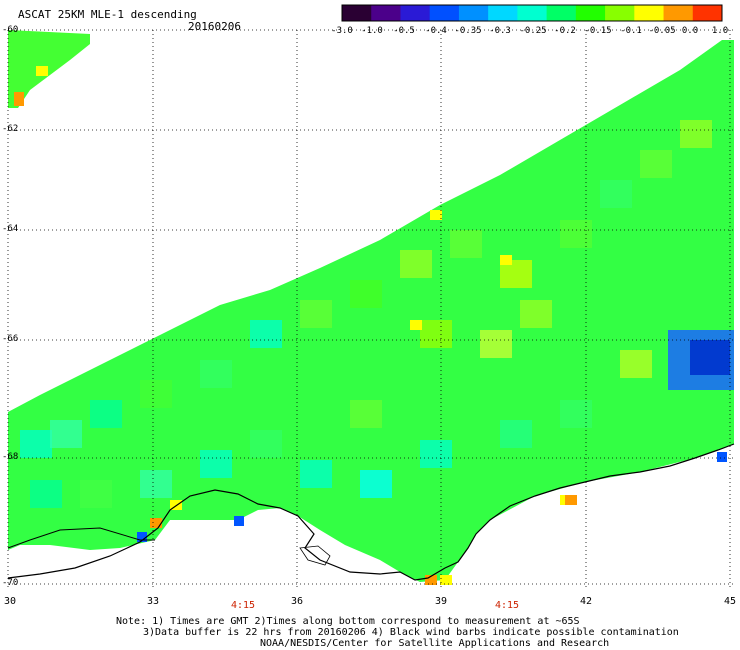 The height and width of the screenshot is (650, 740). I want to click on lon-label-45: 45, so click(730, 601).